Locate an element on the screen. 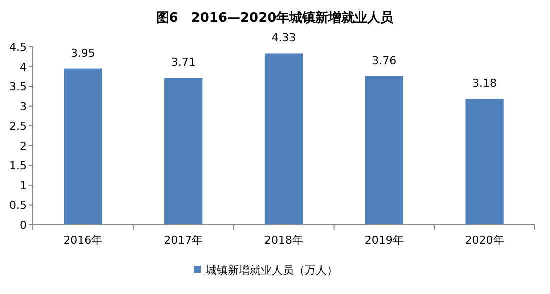  data-label: 3.18 is located at coordinates (485, 83).